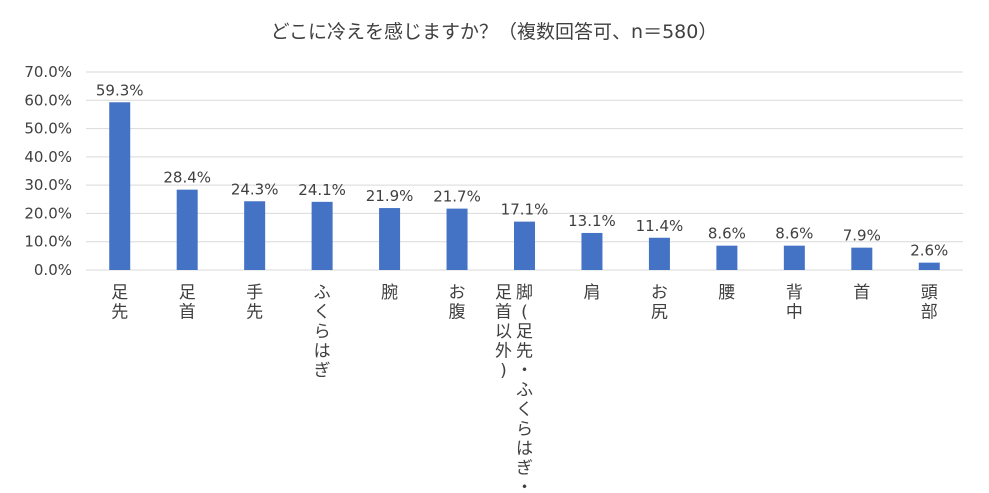 Image resolution: width=989 pixels, height=493 pixels. I want to click on category-label: 腰, so click(726, 293).